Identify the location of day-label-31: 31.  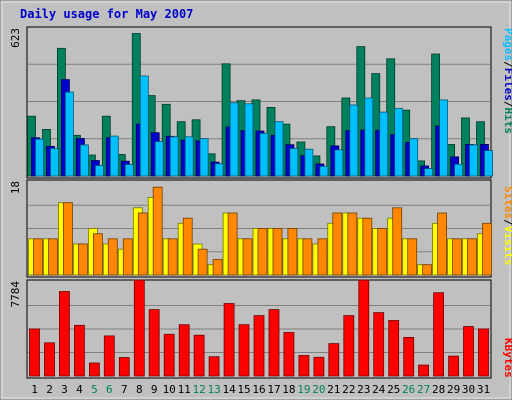
(483, 389).